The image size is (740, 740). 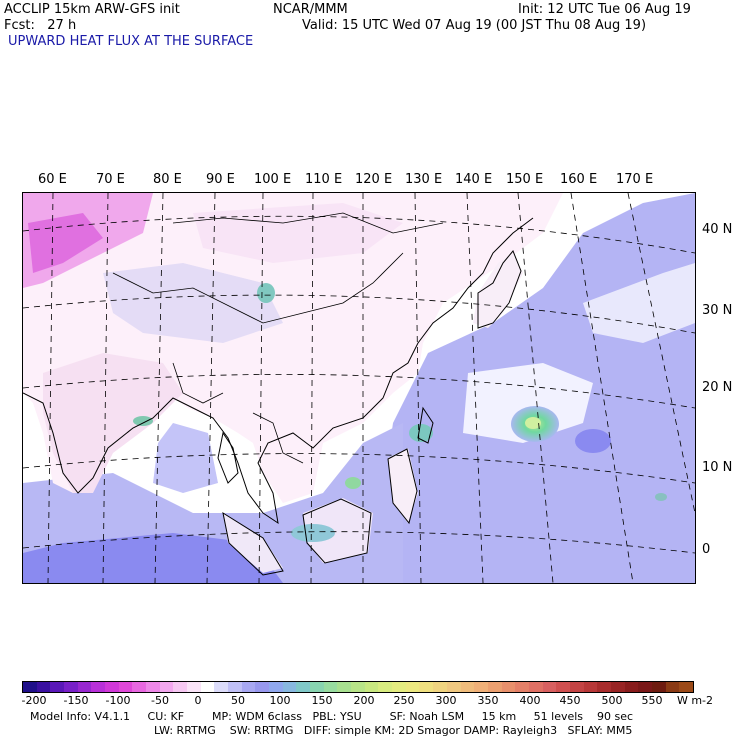 I want to click on colorbar-tick: 150, so click(x=322, y=700).